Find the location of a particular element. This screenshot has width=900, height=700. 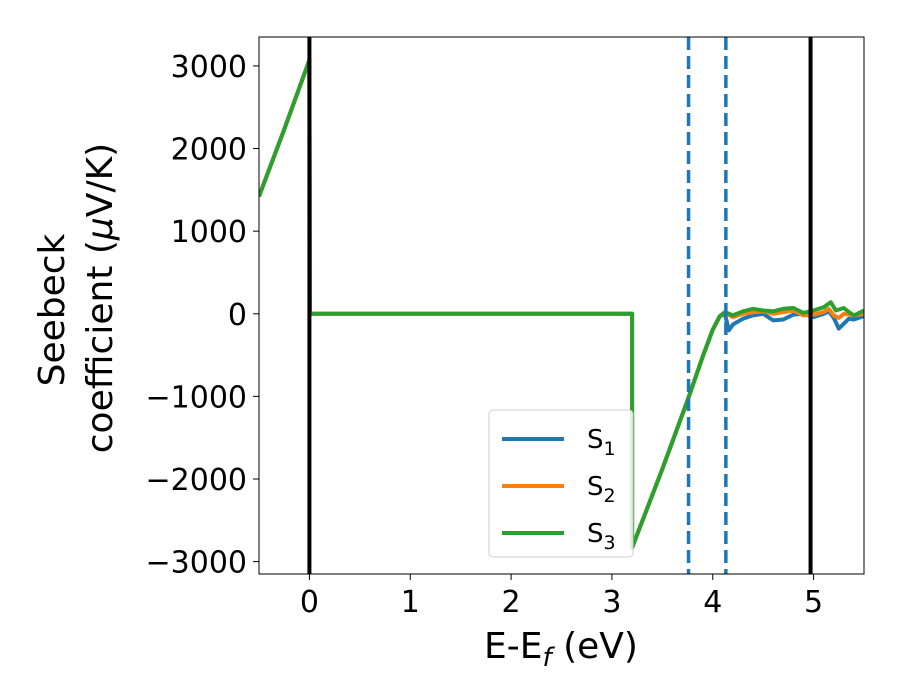

legend-label-3: S3 is located at coordinates (601, 536).